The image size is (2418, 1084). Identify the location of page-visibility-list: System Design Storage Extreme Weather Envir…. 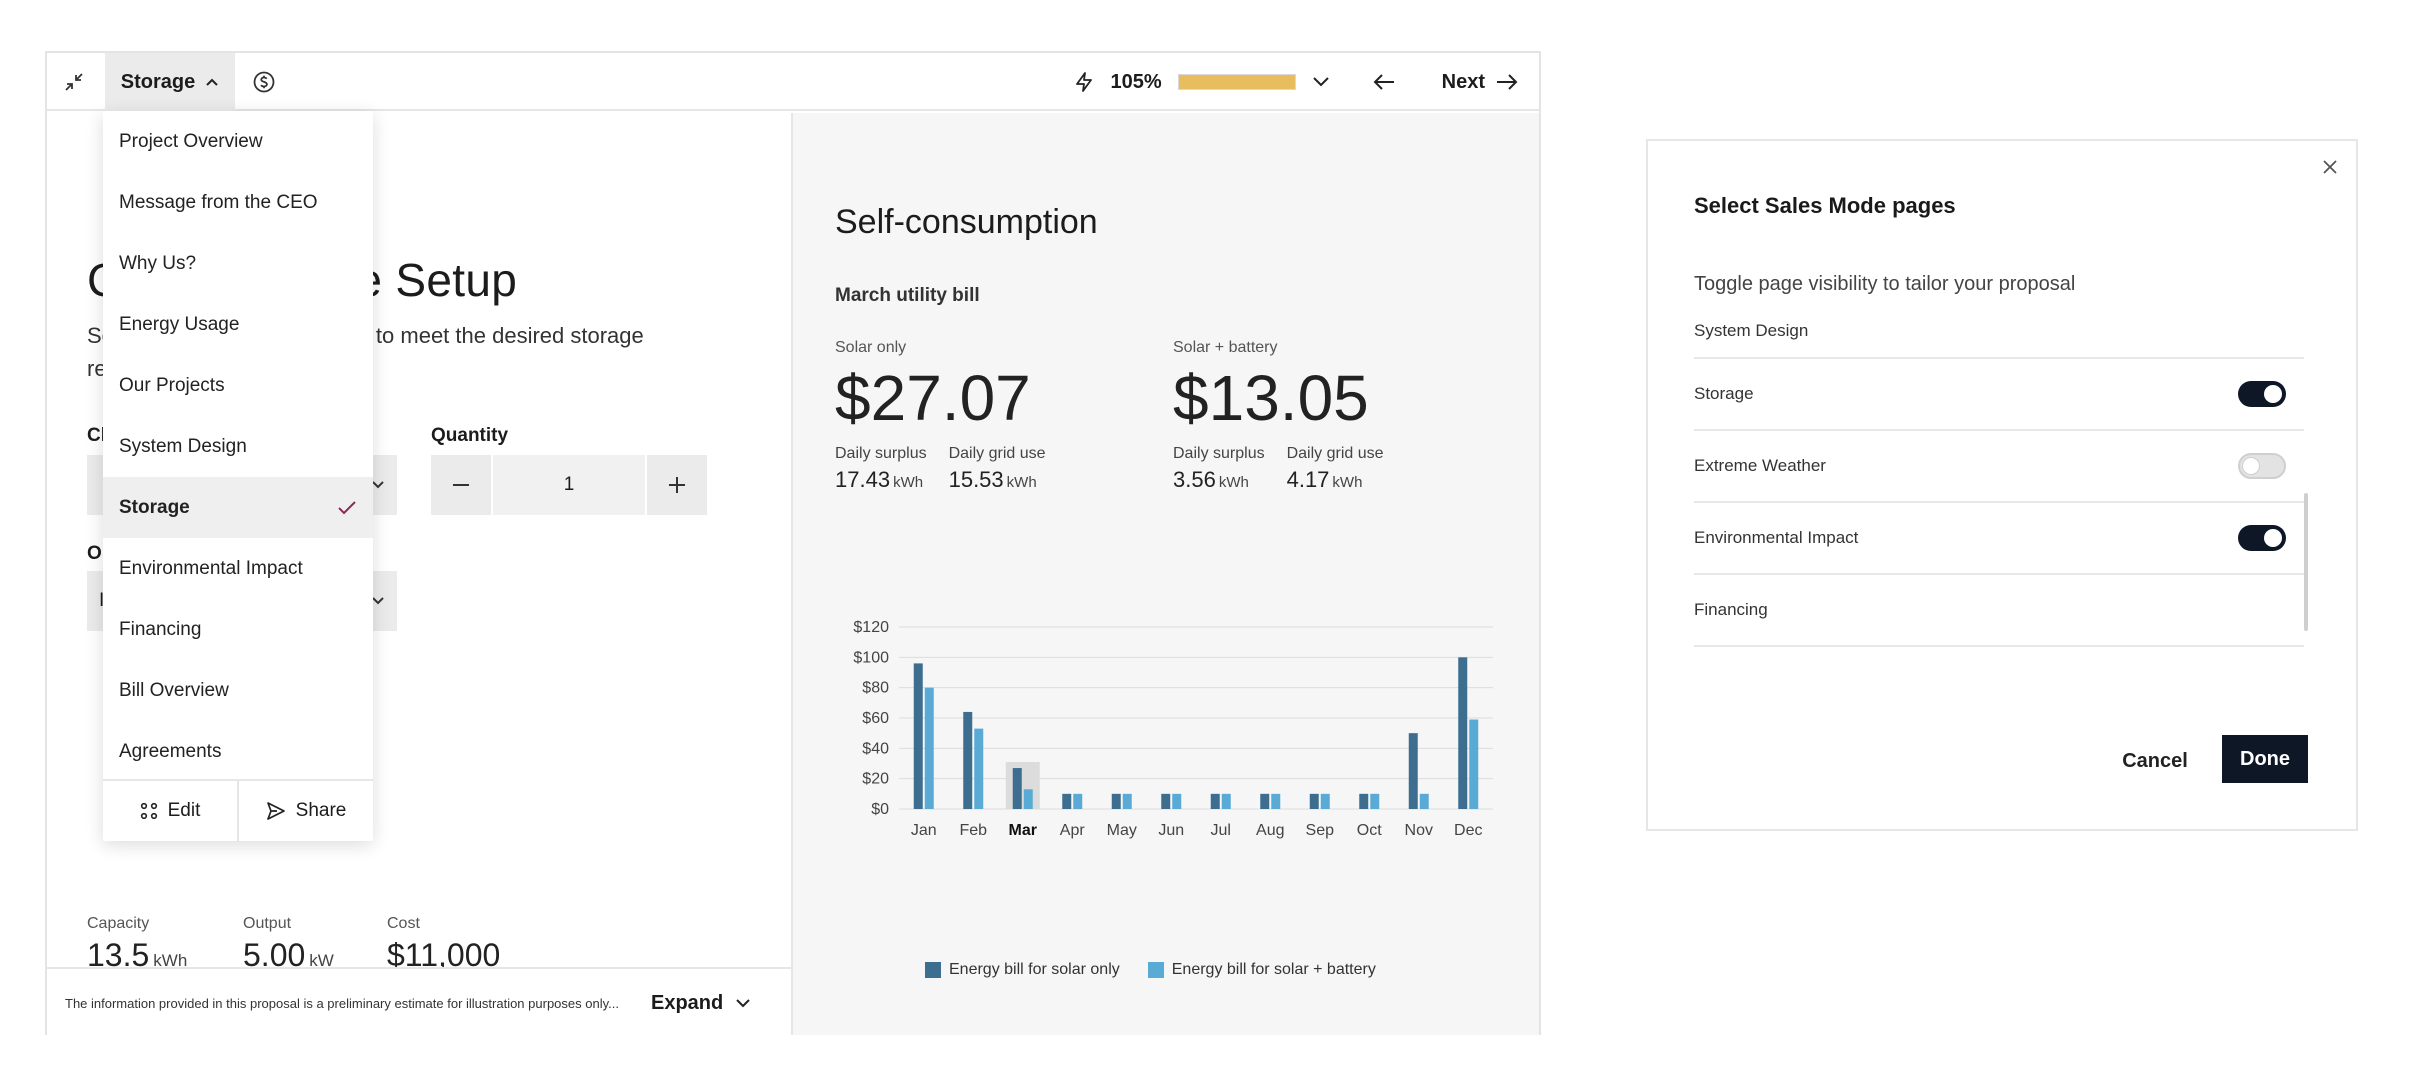
(1999, 485).